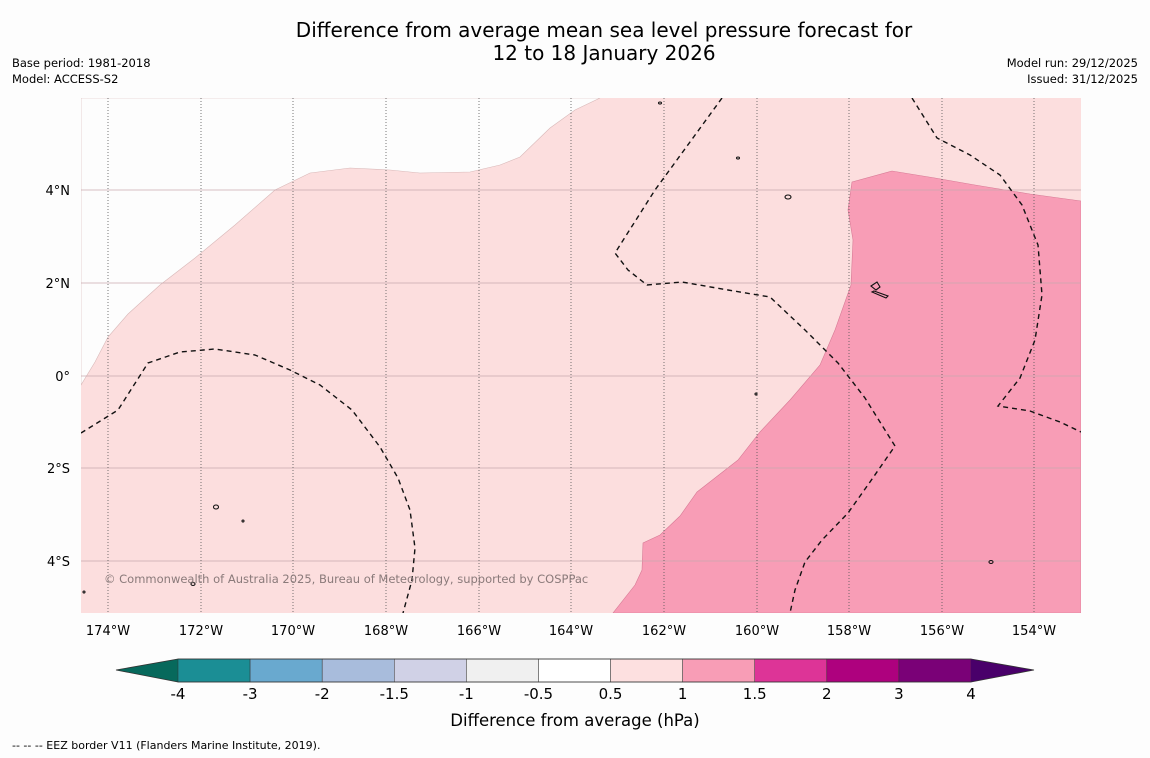 The height and width of the screenshot is (758, 1150). Describe the element at coordinates (996, 265) in the screenshot. I see `eez-border-east` at that location.